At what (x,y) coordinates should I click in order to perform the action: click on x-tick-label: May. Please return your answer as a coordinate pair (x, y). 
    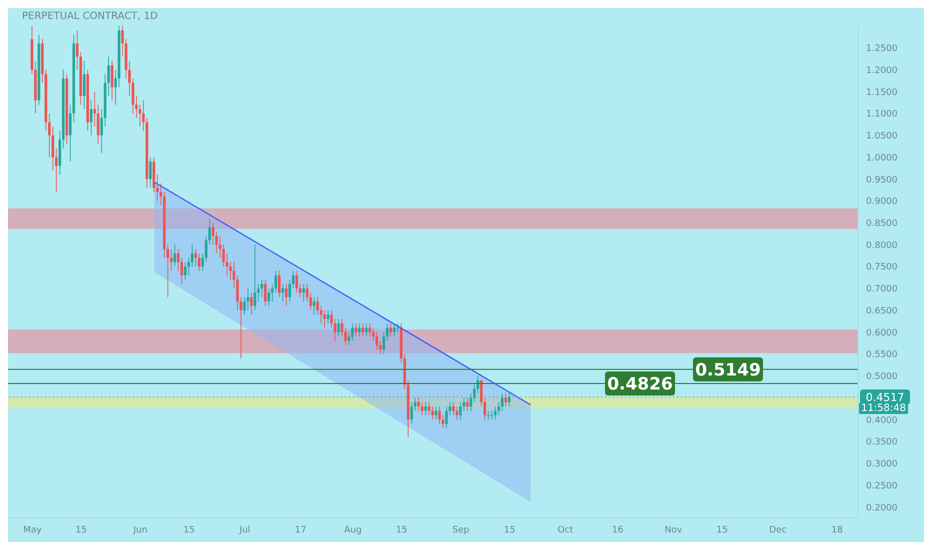
    Looking at the image, I should click on (32, 530).